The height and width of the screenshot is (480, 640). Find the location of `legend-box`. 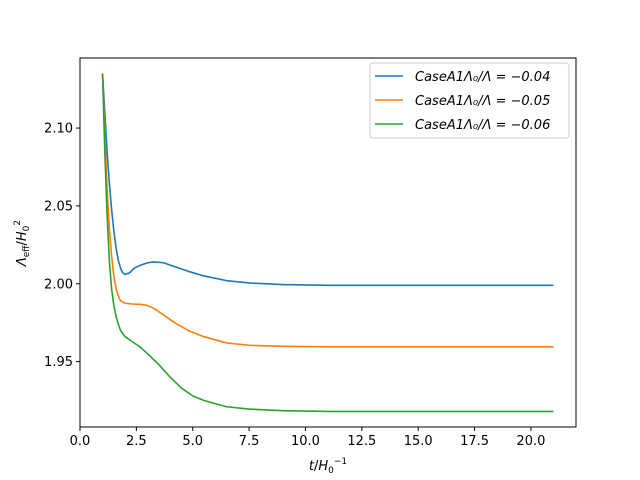

legend-box is located at coordinates (469, 100).